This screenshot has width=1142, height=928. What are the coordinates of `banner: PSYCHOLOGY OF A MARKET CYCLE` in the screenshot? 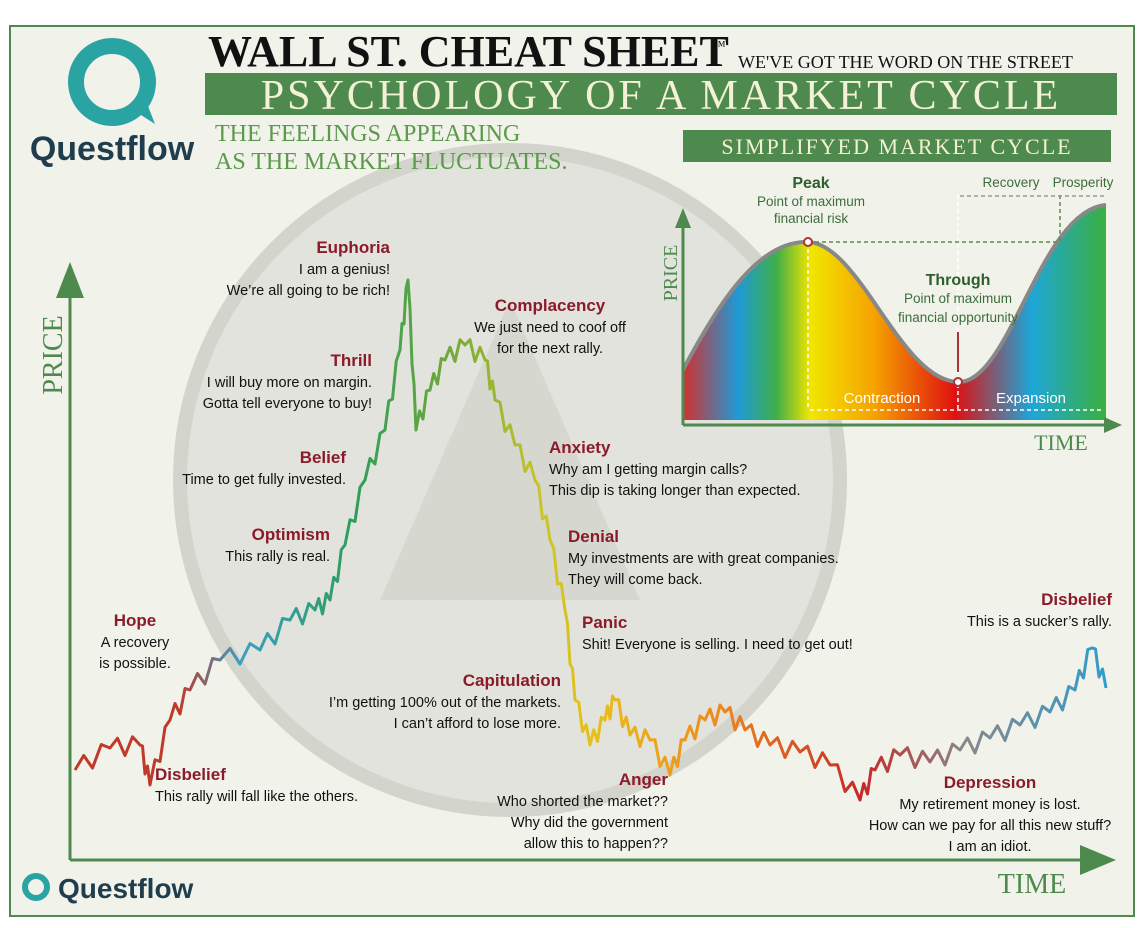 It's located at (661, 96).